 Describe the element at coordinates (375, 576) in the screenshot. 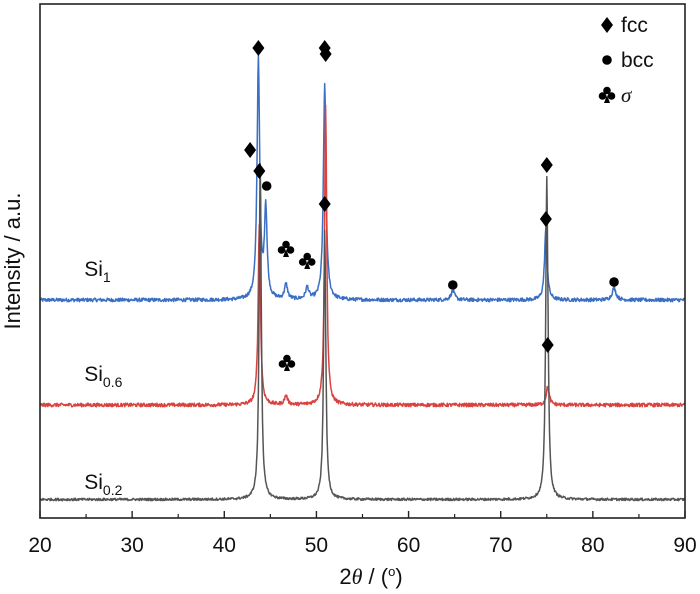

I see `x-axis-label-suffix: / (` at that location.